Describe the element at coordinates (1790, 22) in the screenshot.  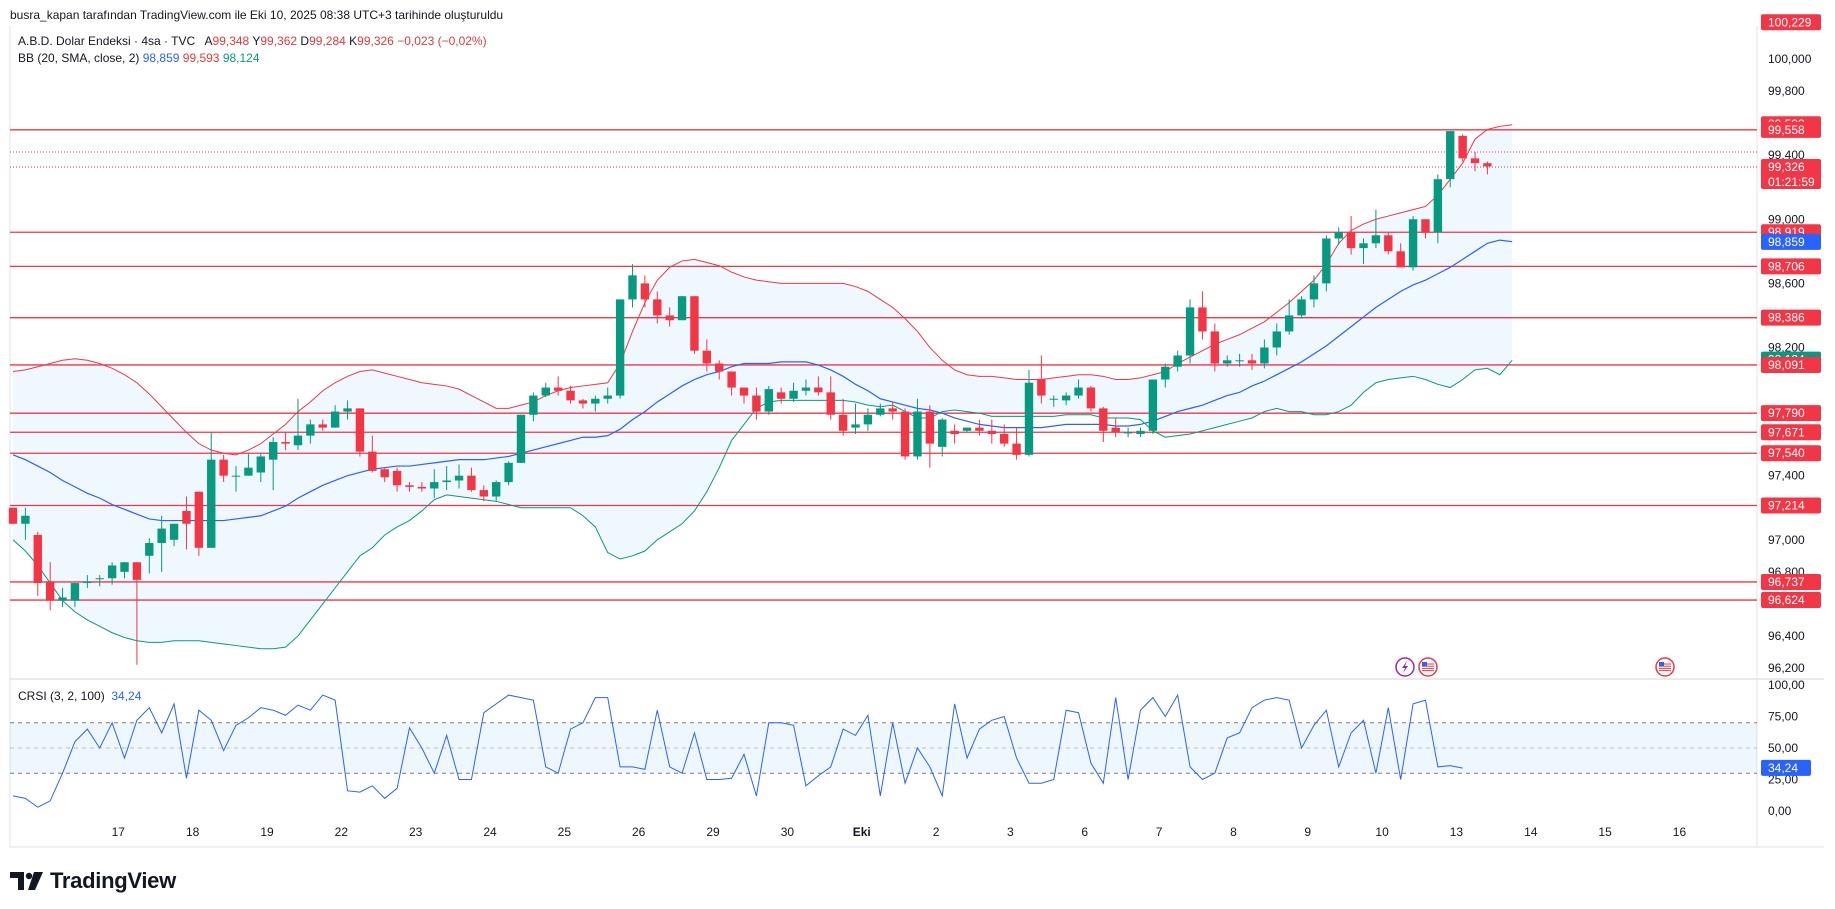
I see `hline-price-badge-text: 100,229` at that location.